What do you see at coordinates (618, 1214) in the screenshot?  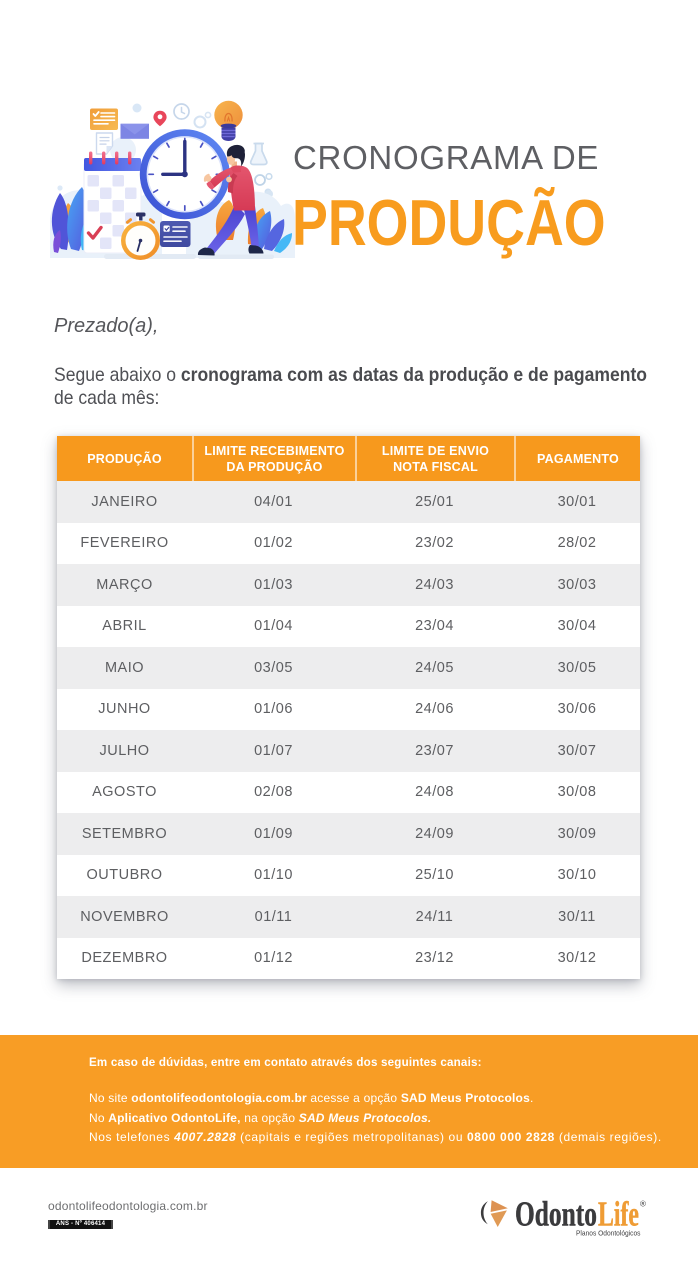 I see `svg-text: Life` at bounding box center [618, 1214].